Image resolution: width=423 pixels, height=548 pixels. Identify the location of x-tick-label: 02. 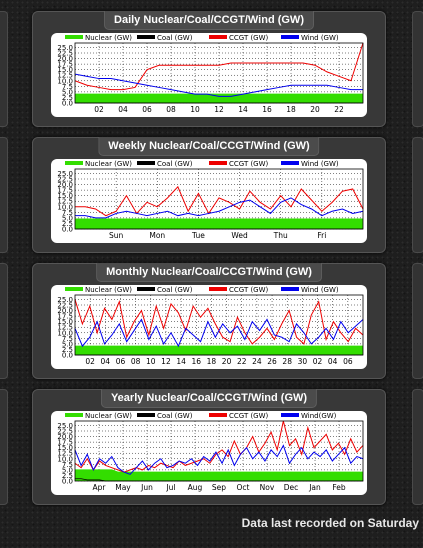
(99, 109).